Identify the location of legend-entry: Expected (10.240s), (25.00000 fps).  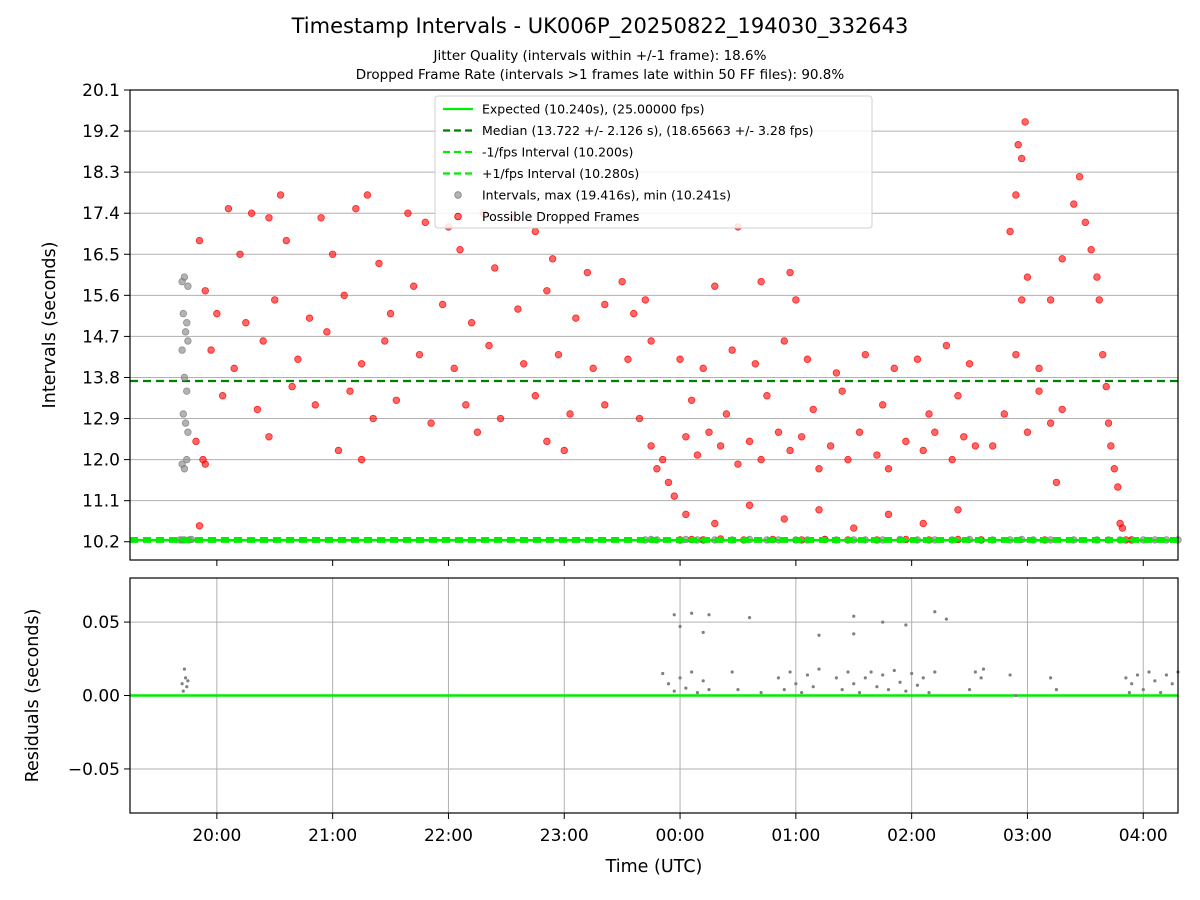
(593, 109).